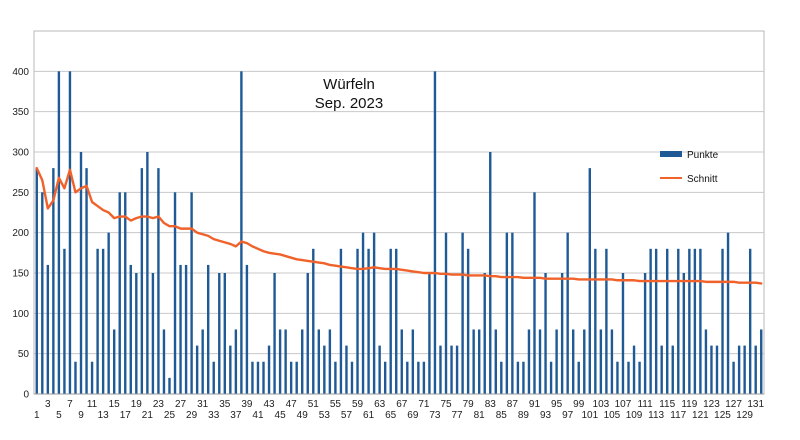 The width and height of the screenshot is (800, 440). Describe the element at coordinates (92, 404) in the screenshot. I see `x-tick-label: 11` at that location.